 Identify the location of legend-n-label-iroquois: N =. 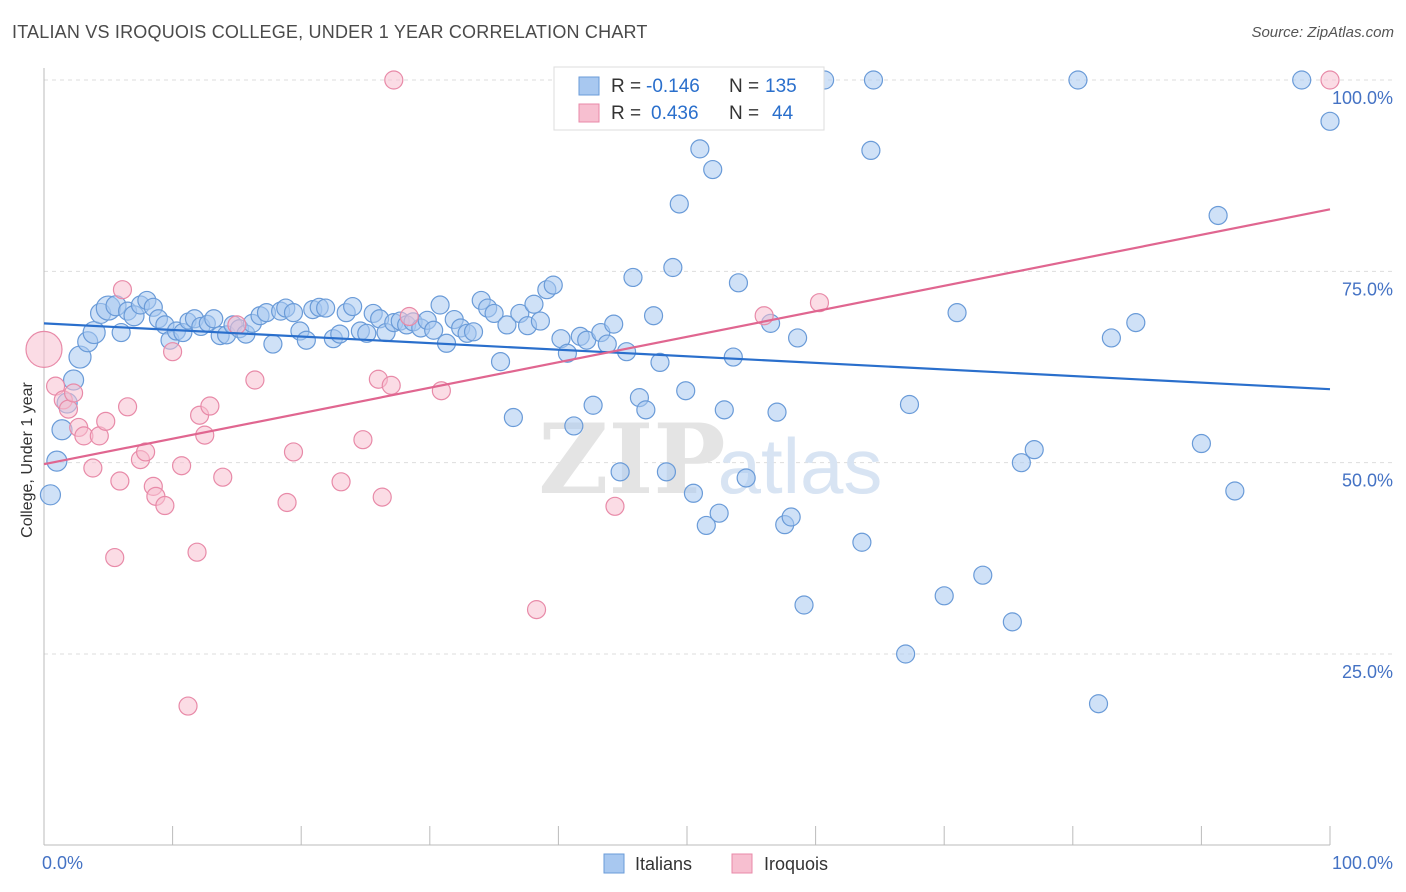
(744, 113).